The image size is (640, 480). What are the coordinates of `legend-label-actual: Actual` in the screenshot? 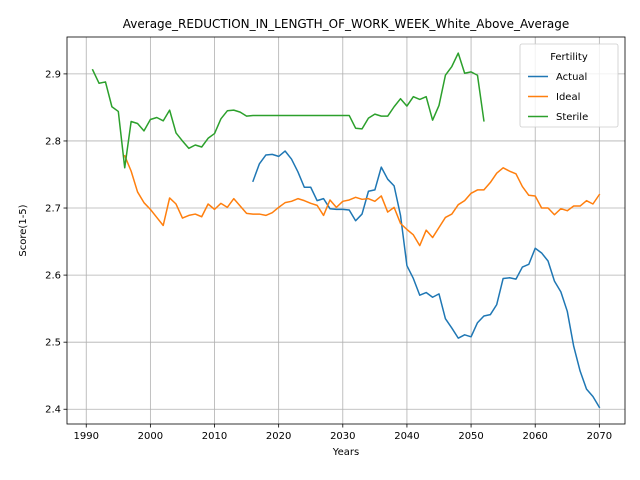 It's located at (571, 77).